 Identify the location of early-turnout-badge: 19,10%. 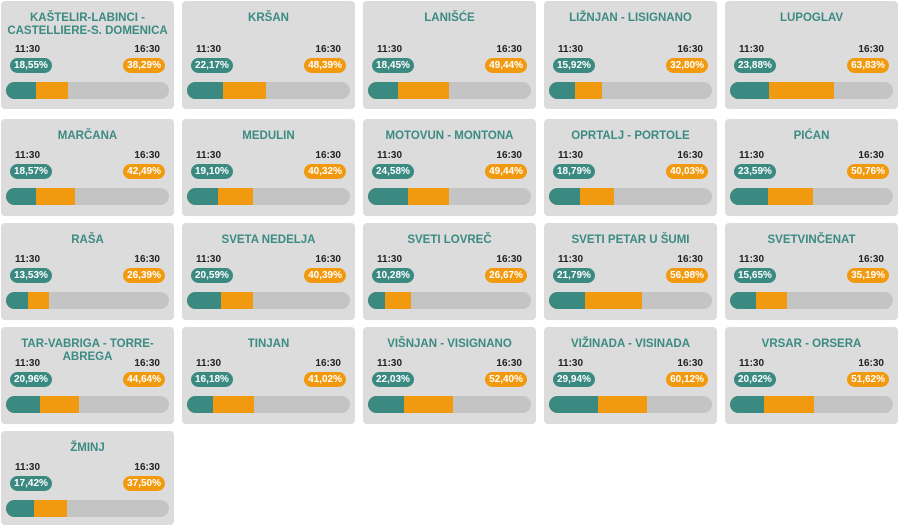
(212, 171).